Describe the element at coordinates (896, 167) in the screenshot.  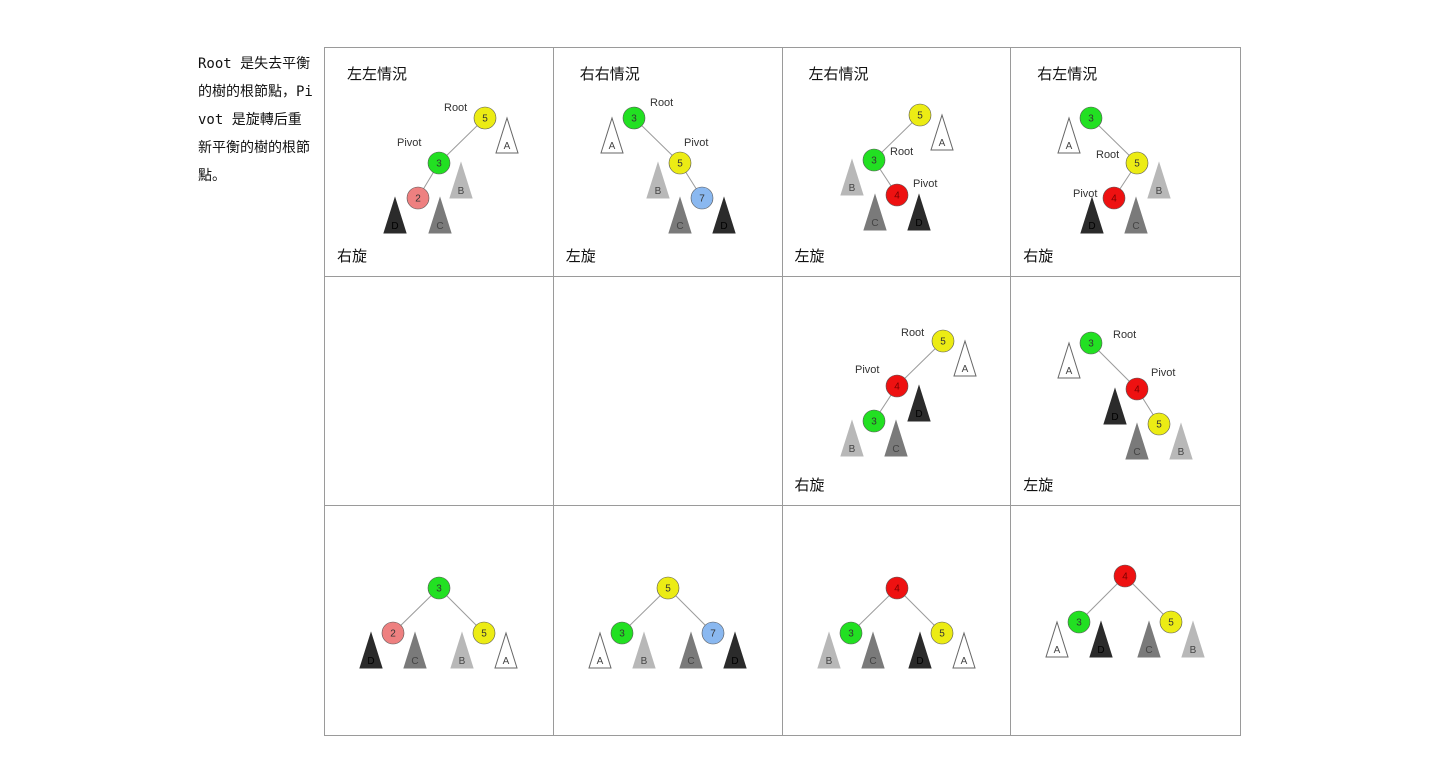
I see `tree-diagram: A B C D 5 3 4 Root Pivot` at that location.